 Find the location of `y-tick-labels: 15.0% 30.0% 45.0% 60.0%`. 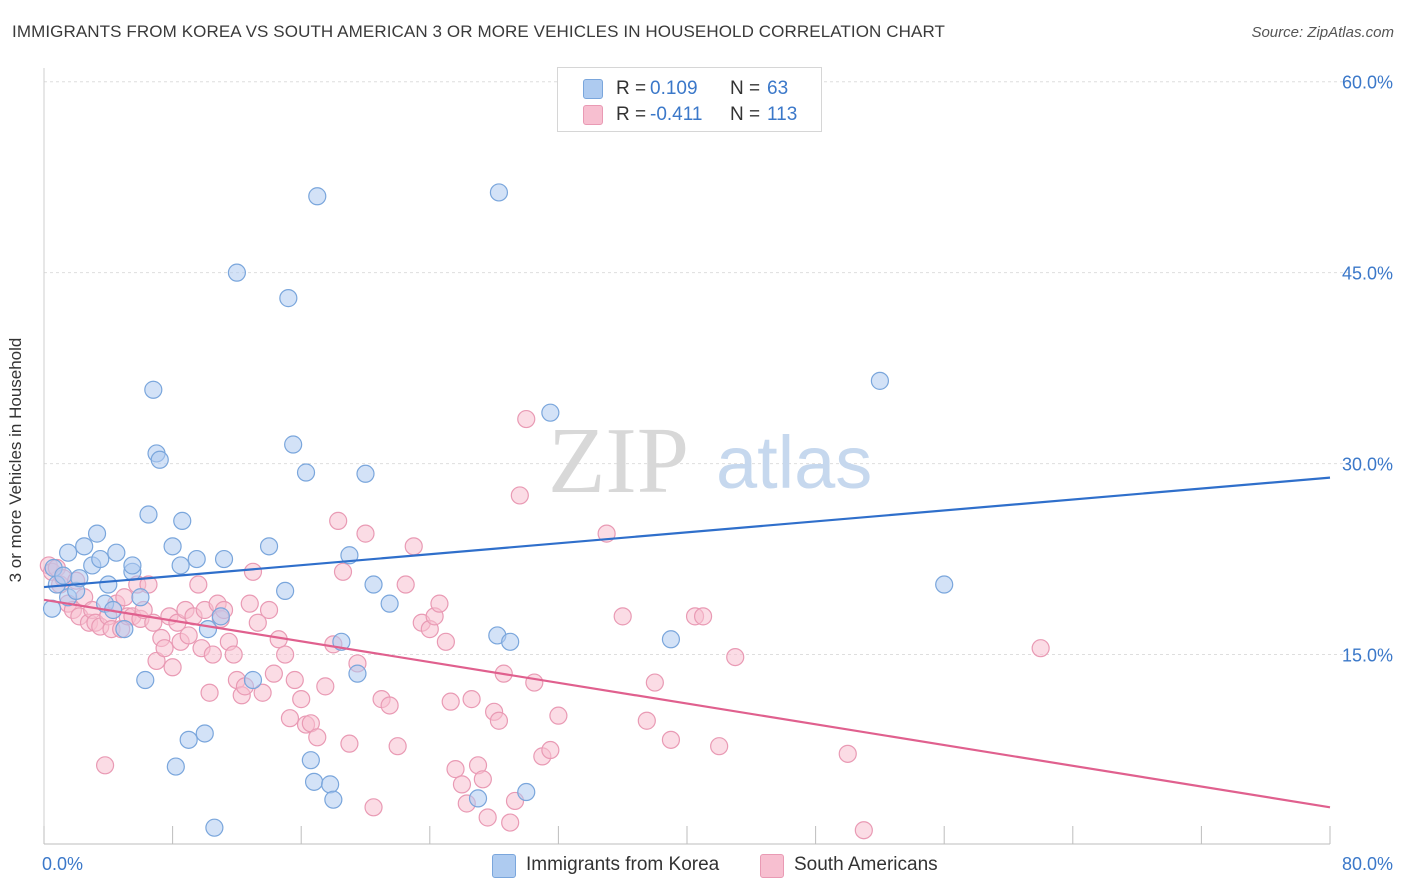

y-tick-labels: 15.0% 30.0% 45.0% 60.0% is located at coordinates (1367, 369).